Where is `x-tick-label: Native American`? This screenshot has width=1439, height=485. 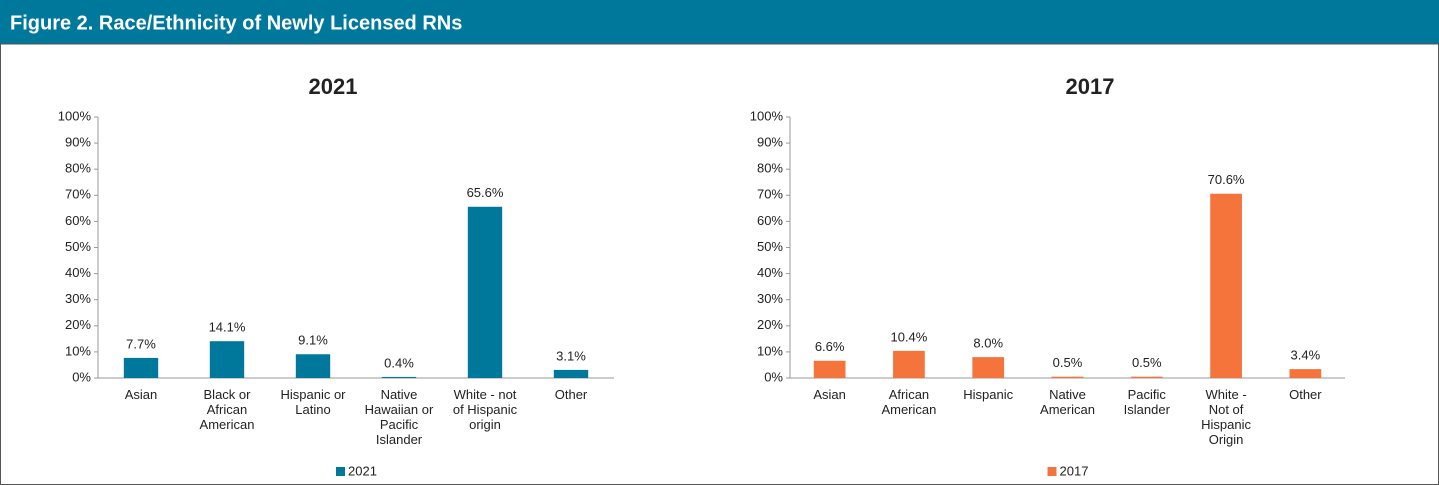
x-tick-label: Native American is located at coordinates (1067, 402).